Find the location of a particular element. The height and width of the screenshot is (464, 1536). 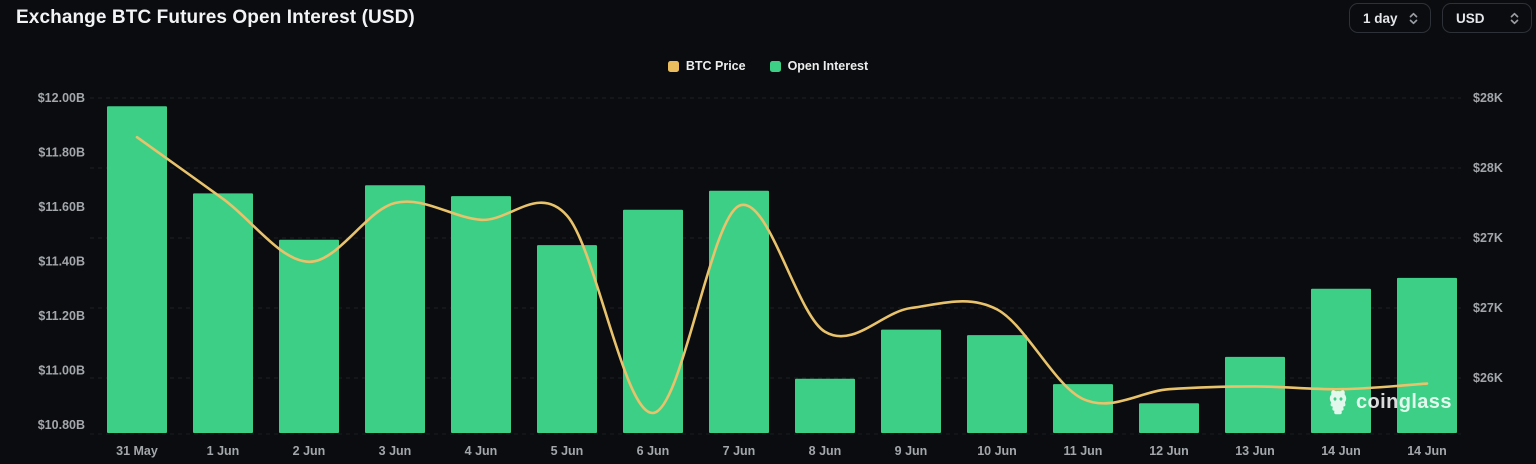

y-axis-left-tick: $11.60B is located at coordinates (61, 207).